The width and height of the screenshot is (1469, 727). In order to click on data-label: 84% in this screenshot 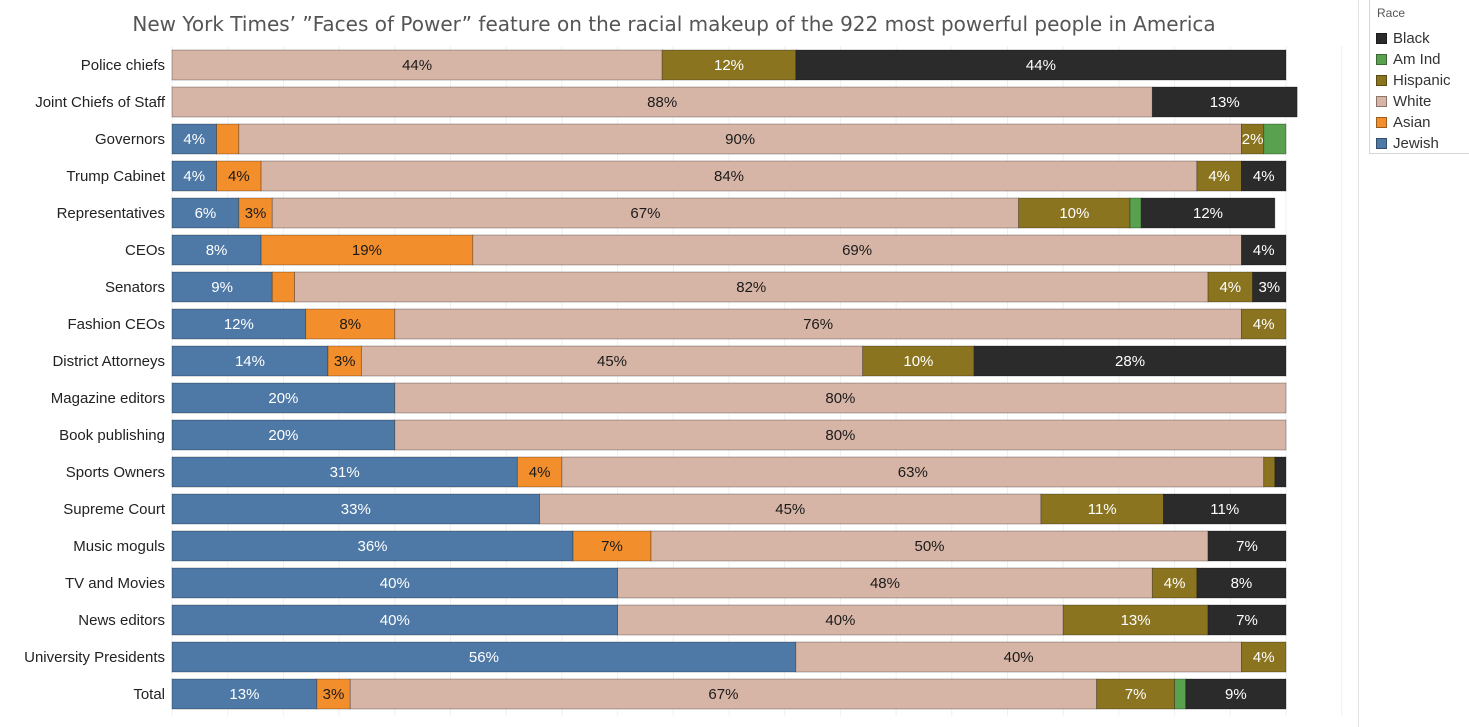, I will do `click(729, 176)`.